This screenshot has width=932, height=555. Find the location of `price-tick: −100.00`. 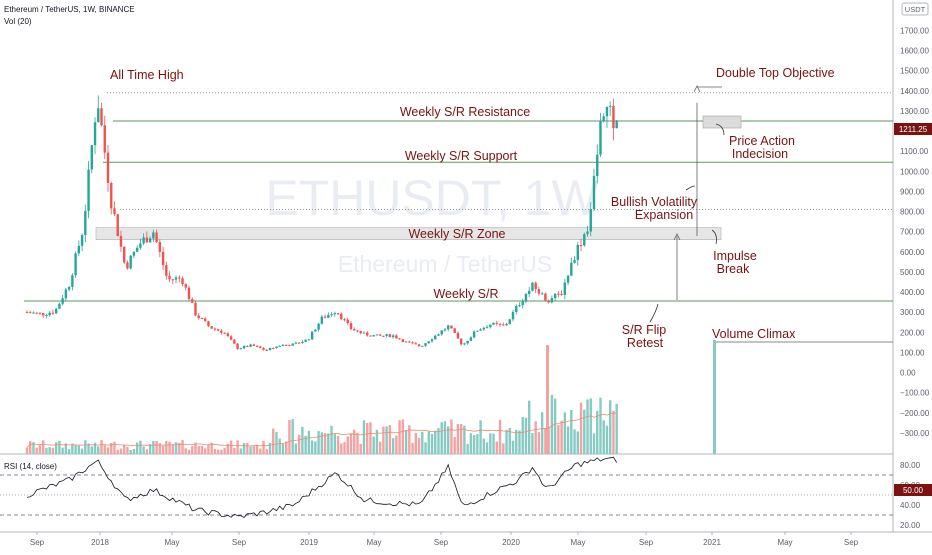

price-tick: −100.00 is located at coordinates (915, 393).